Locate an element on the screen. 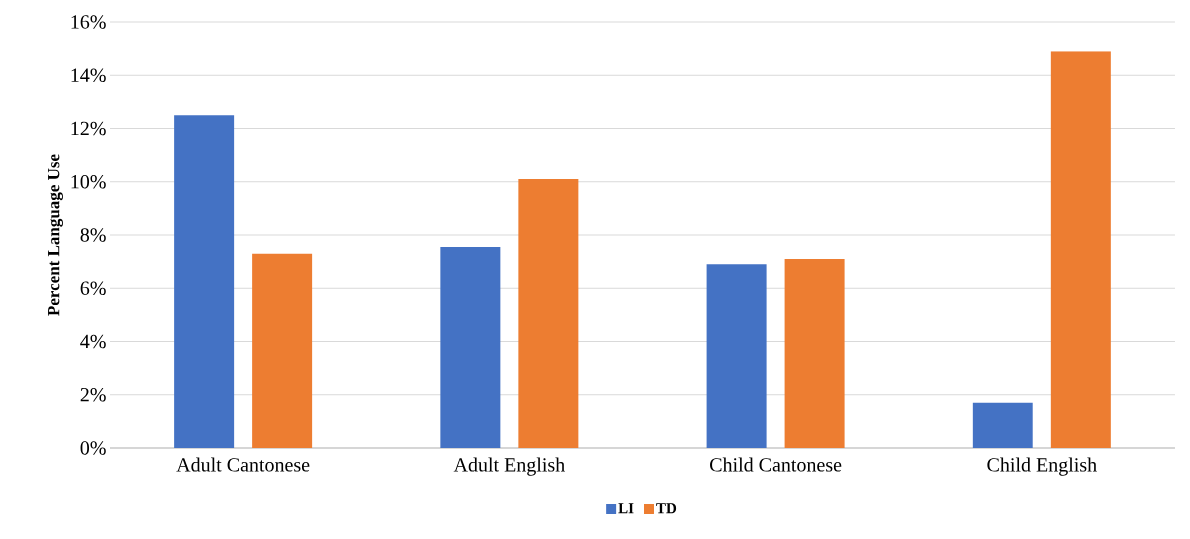  x-tick-label: Adult Cantonese is located at coordinates (243, 464).